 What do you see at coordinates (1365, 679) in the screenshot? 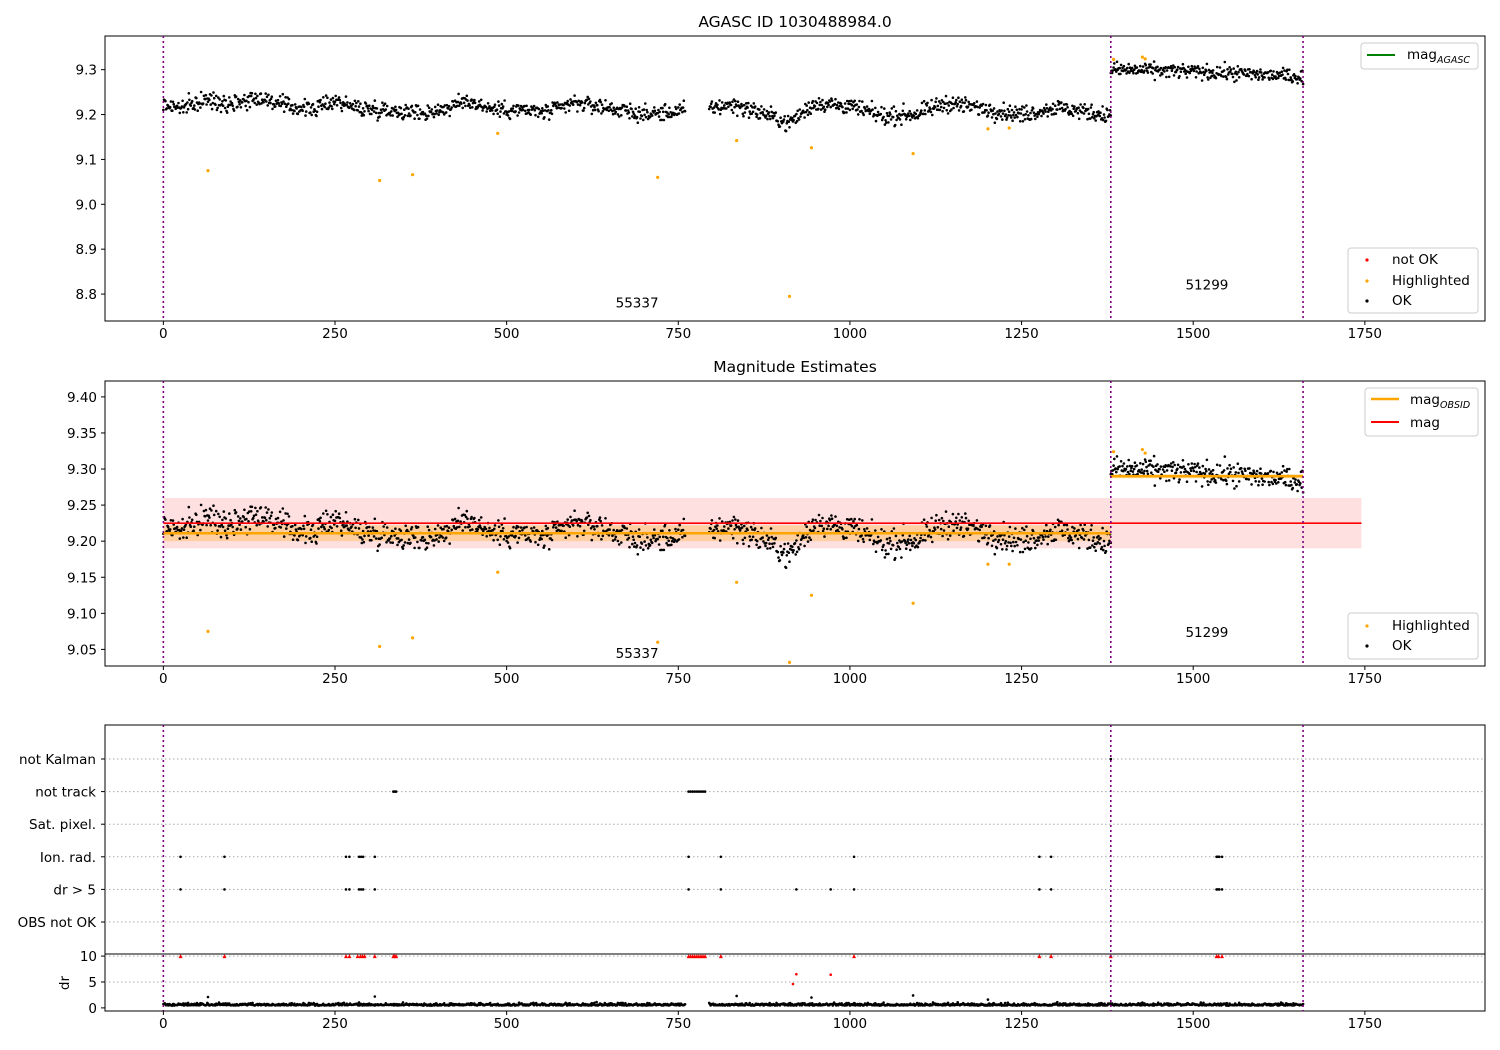
I see `estimates-xtick-label-1750: 1750` at bounding box center [1365, 679].